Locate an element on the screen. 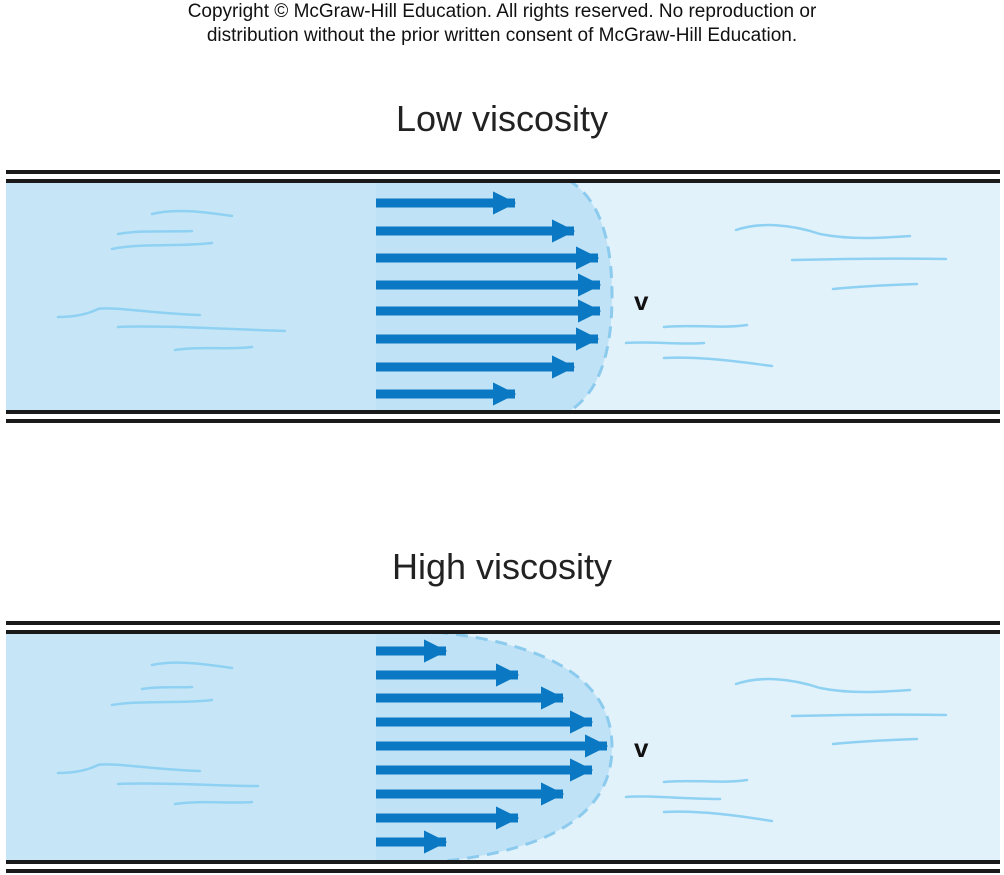 This screenshot has width=1004, height=875. low-viscosity-title: Low viscosity is located at coordinates (502, 118).